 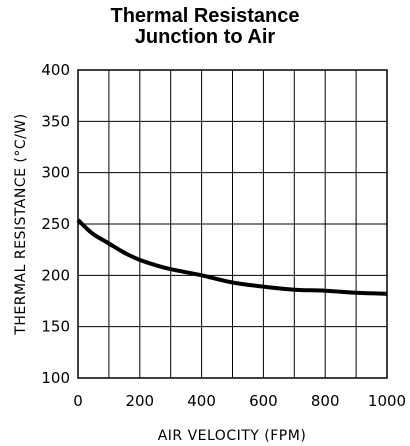 I want to click on x-tick-label: 600, so click(x=263, y=401).